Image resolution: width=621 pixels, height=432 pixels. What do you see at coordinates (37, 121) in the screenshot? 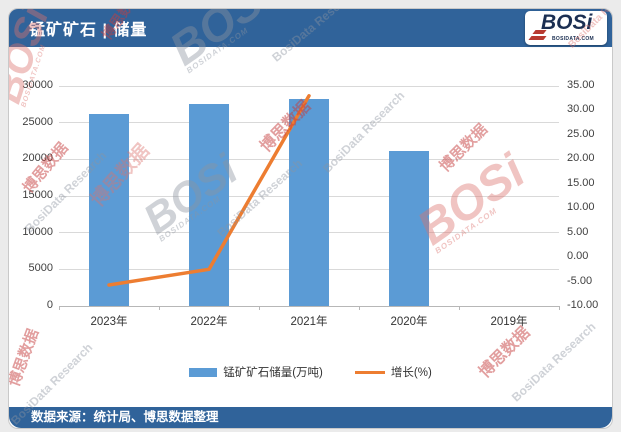
I see `left-axis-tick: 25000` at bounding box center [37, 121].